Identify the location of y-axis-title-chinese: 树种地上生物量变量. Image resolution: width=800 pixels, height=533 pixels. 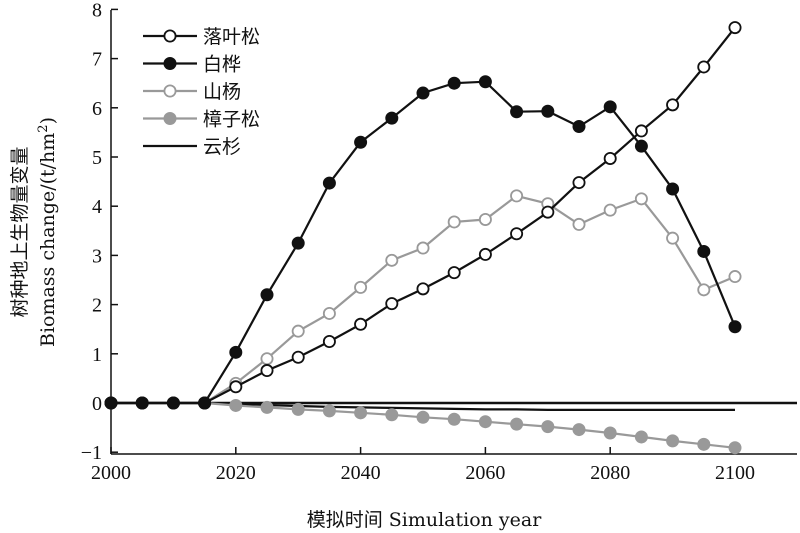
(20, 231).